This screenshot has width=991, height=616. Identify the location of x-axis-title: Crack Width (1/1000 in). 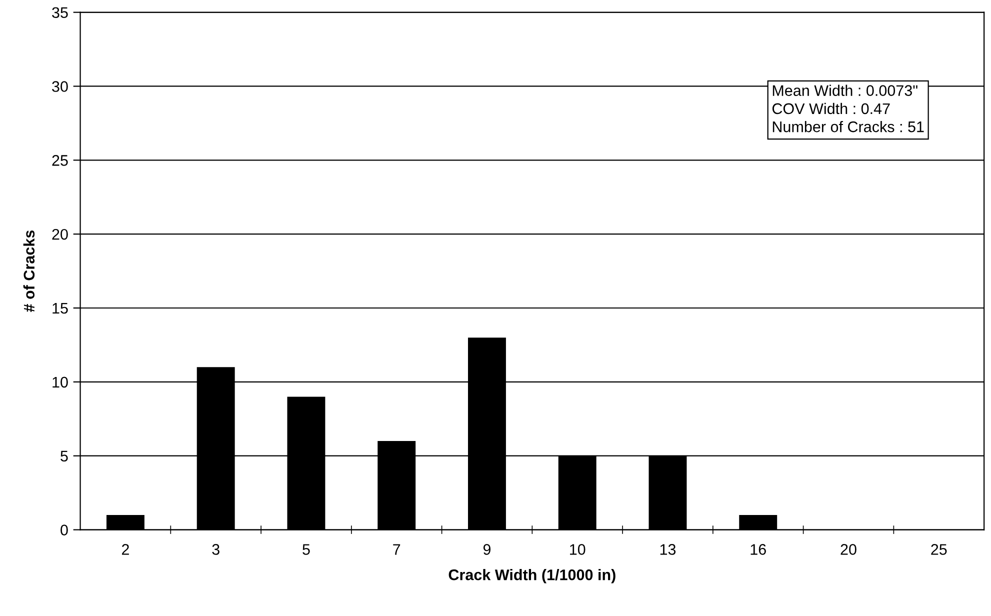
(532, 576).